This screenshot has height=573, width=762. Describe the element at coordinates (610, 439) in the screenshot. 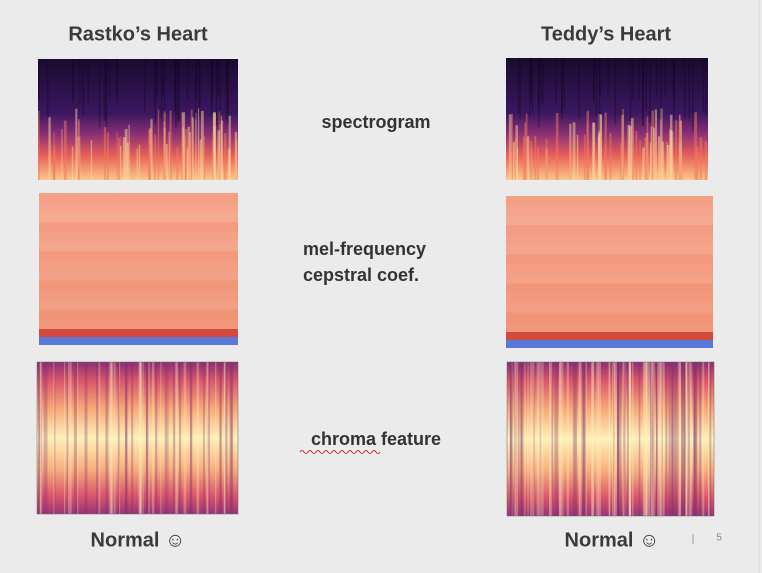

I see `chroma` at that location.